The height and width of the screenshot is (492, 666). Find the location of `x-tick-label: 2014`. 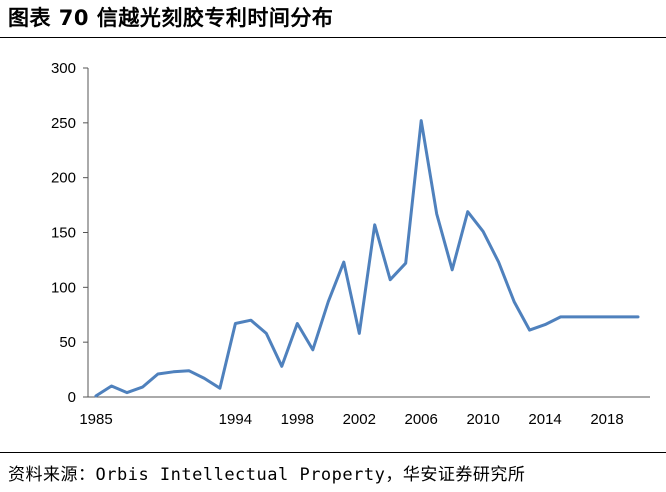

x-tick-label: 2014 is located at coordinates (544, 419).